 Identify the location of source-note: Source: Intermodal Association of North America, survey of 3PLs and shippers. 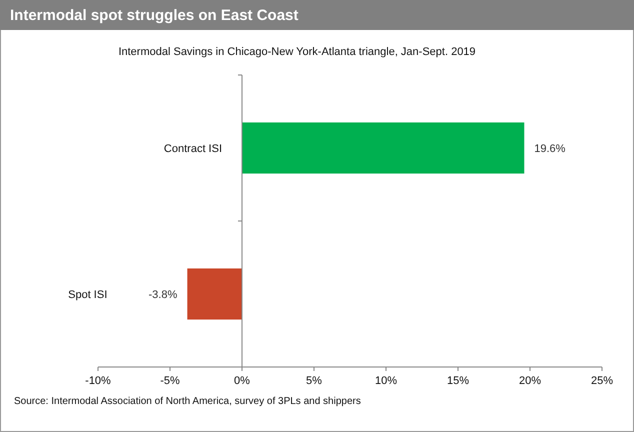
(187, 401).